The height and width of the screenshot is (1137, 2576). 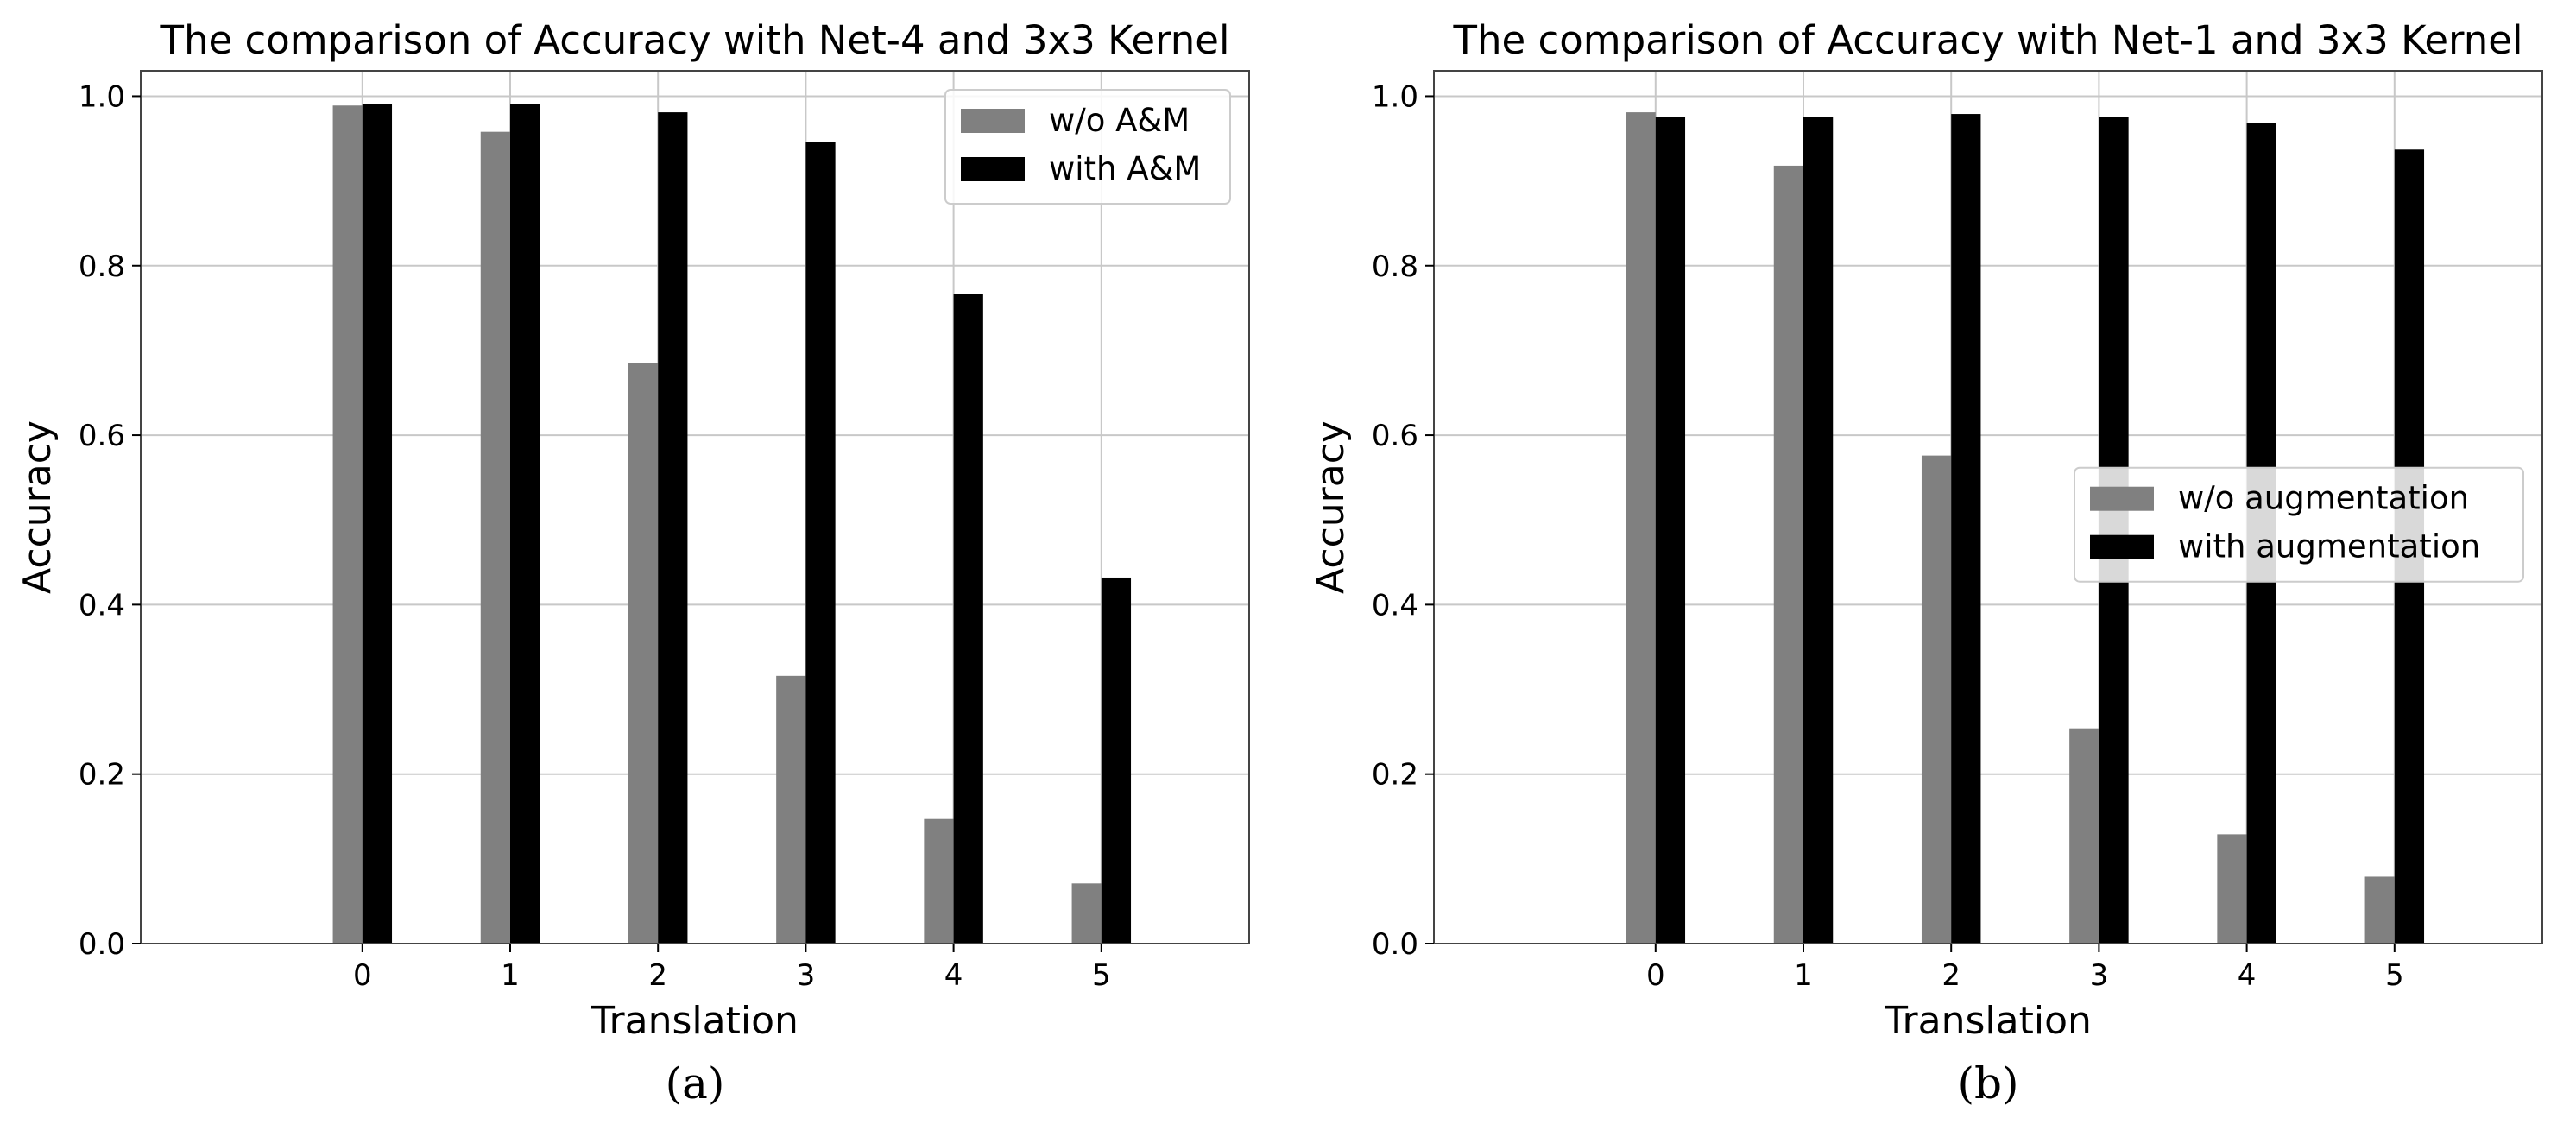 I want to click on legend-a: w/o A&M with A&M, so click(x=1087, y=147).